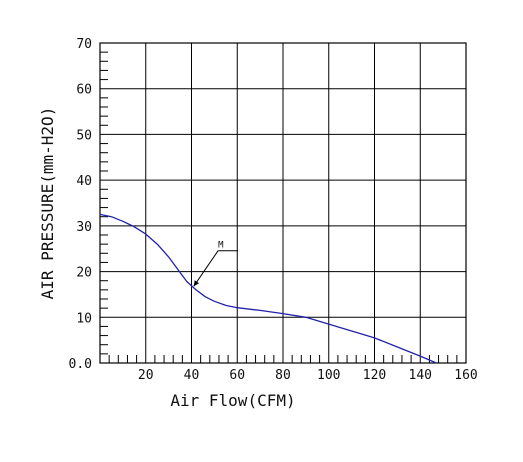 The height and width of the screenshot is (462, 523). I want to click on x-tick-label: 60, so click(237, 375).